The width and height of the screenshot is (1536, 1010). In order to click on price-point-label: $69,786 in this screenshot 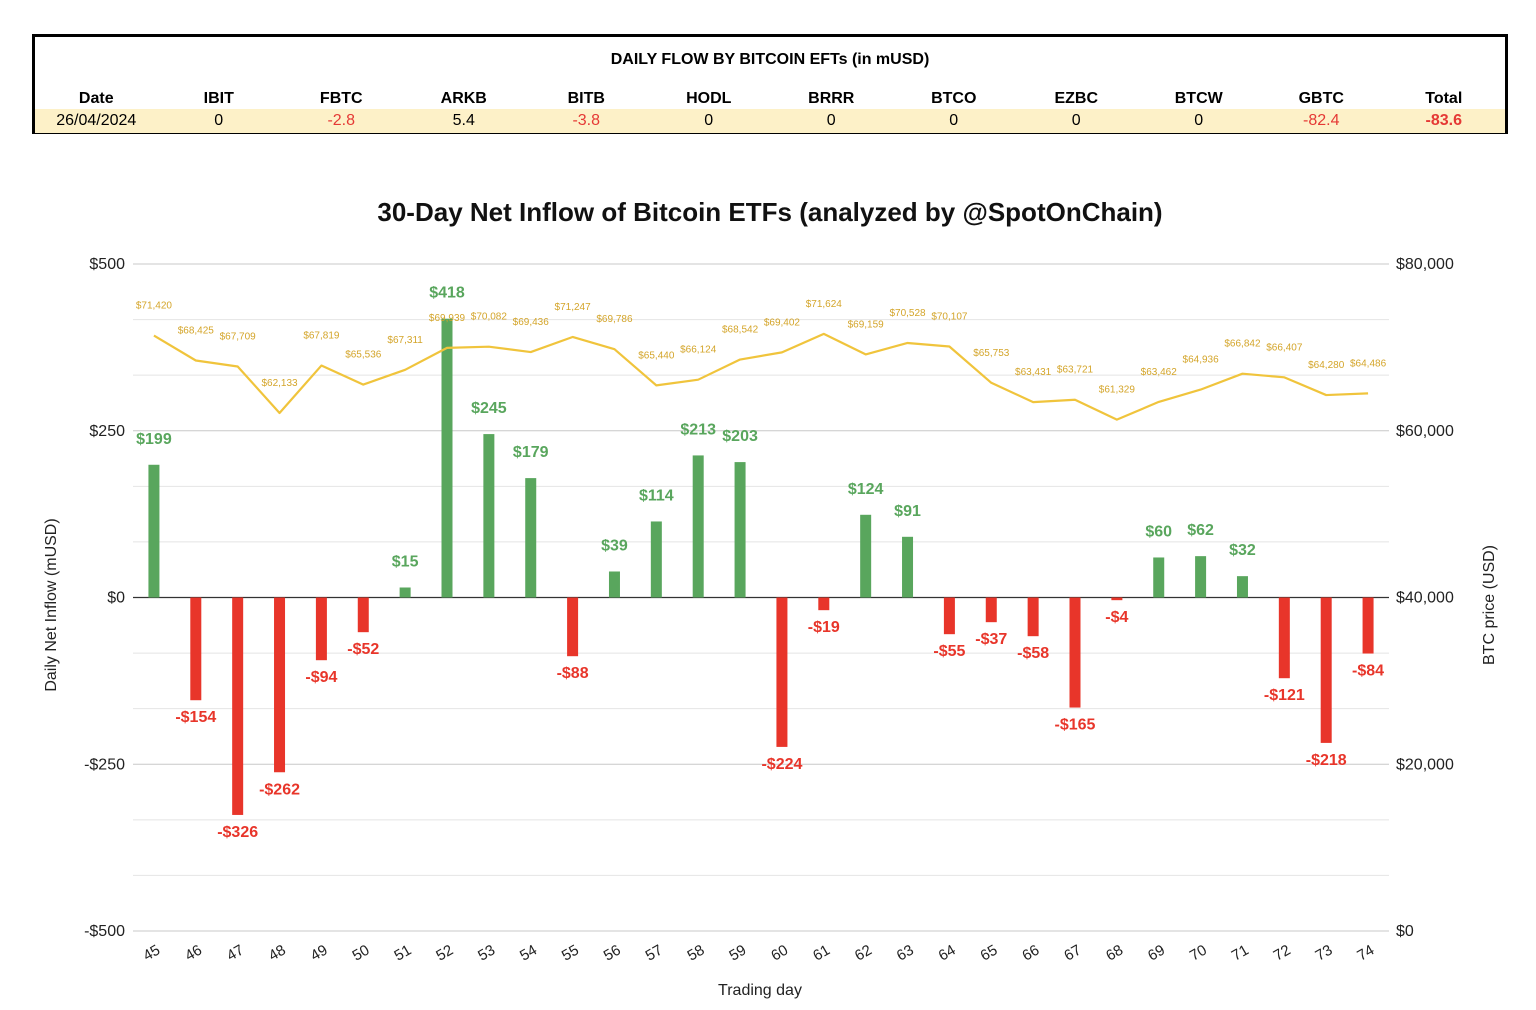, I will do `click(614, 319)`.